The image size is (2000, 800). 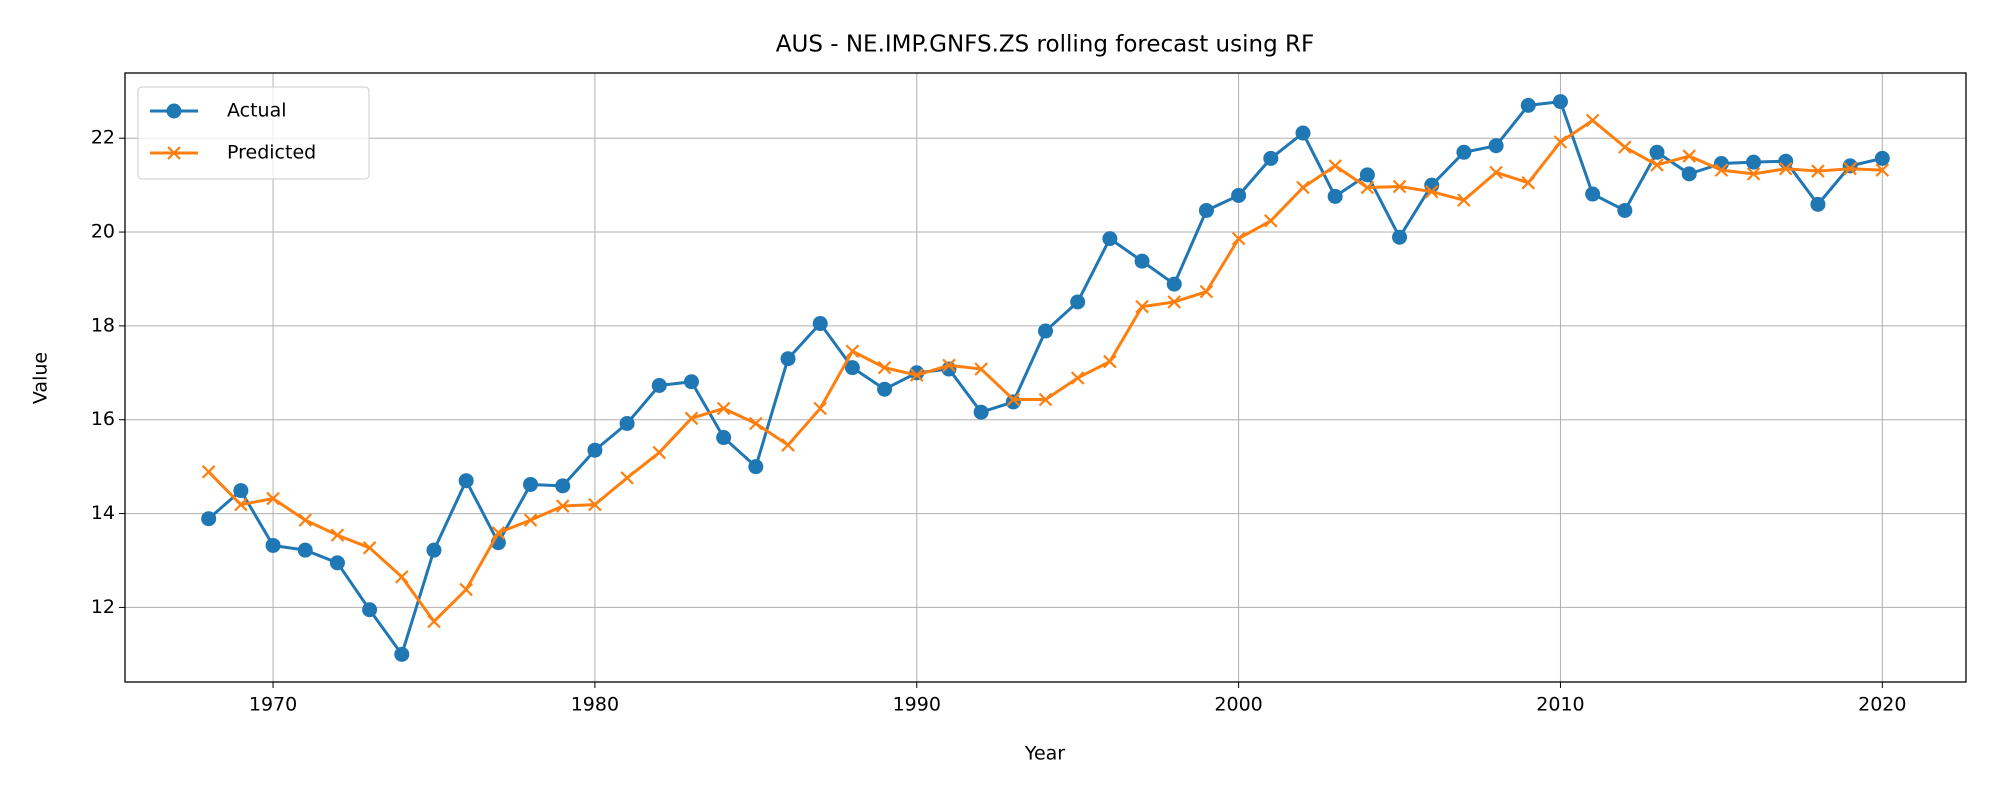 I want to click on legend-label: Predicted, so click(x=271, y=153).